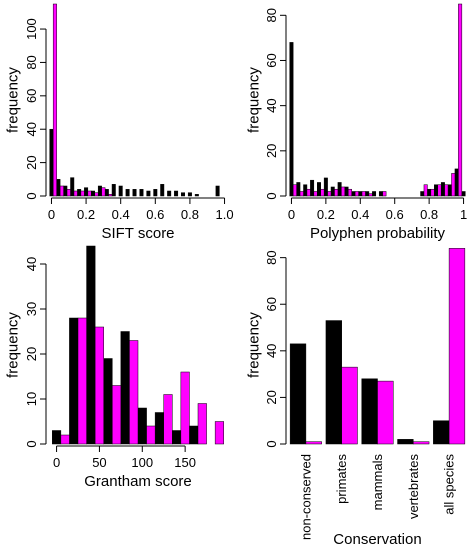 The height and width of the screenshot is (547, 472). What do you see at coordinates (305, 497) in the screenshot?
I see `category-label: non-conserved` at bounding box center [305, 497].